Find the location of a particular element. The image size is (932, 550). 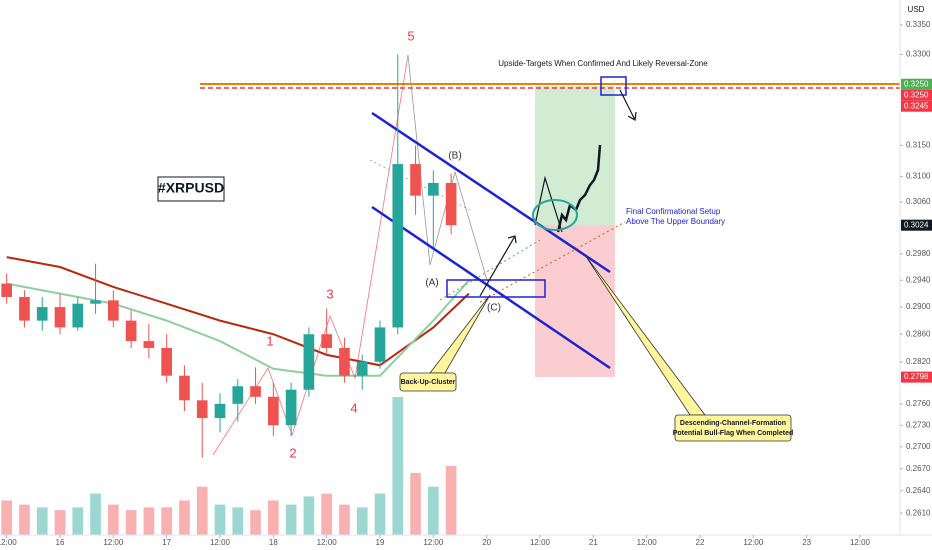

backup-callout is located at coordinates (428, 382).